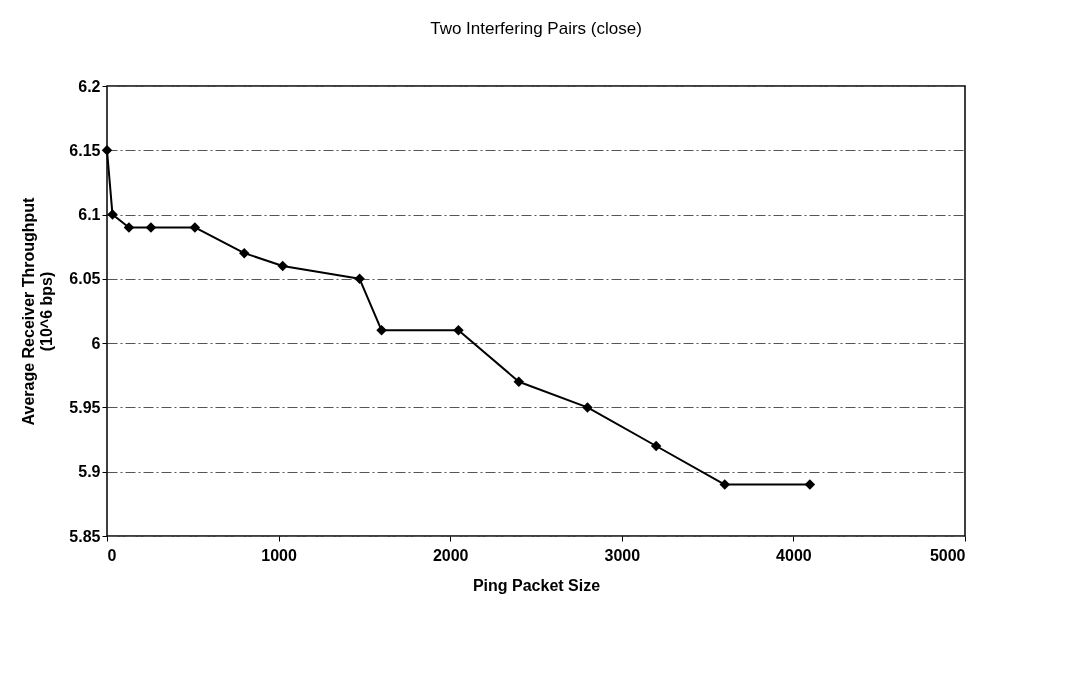  What do you see at coordinates (279, 555) in the screenshot?
I see `x-tick-label: 1000` at bounding box center [279, 555].